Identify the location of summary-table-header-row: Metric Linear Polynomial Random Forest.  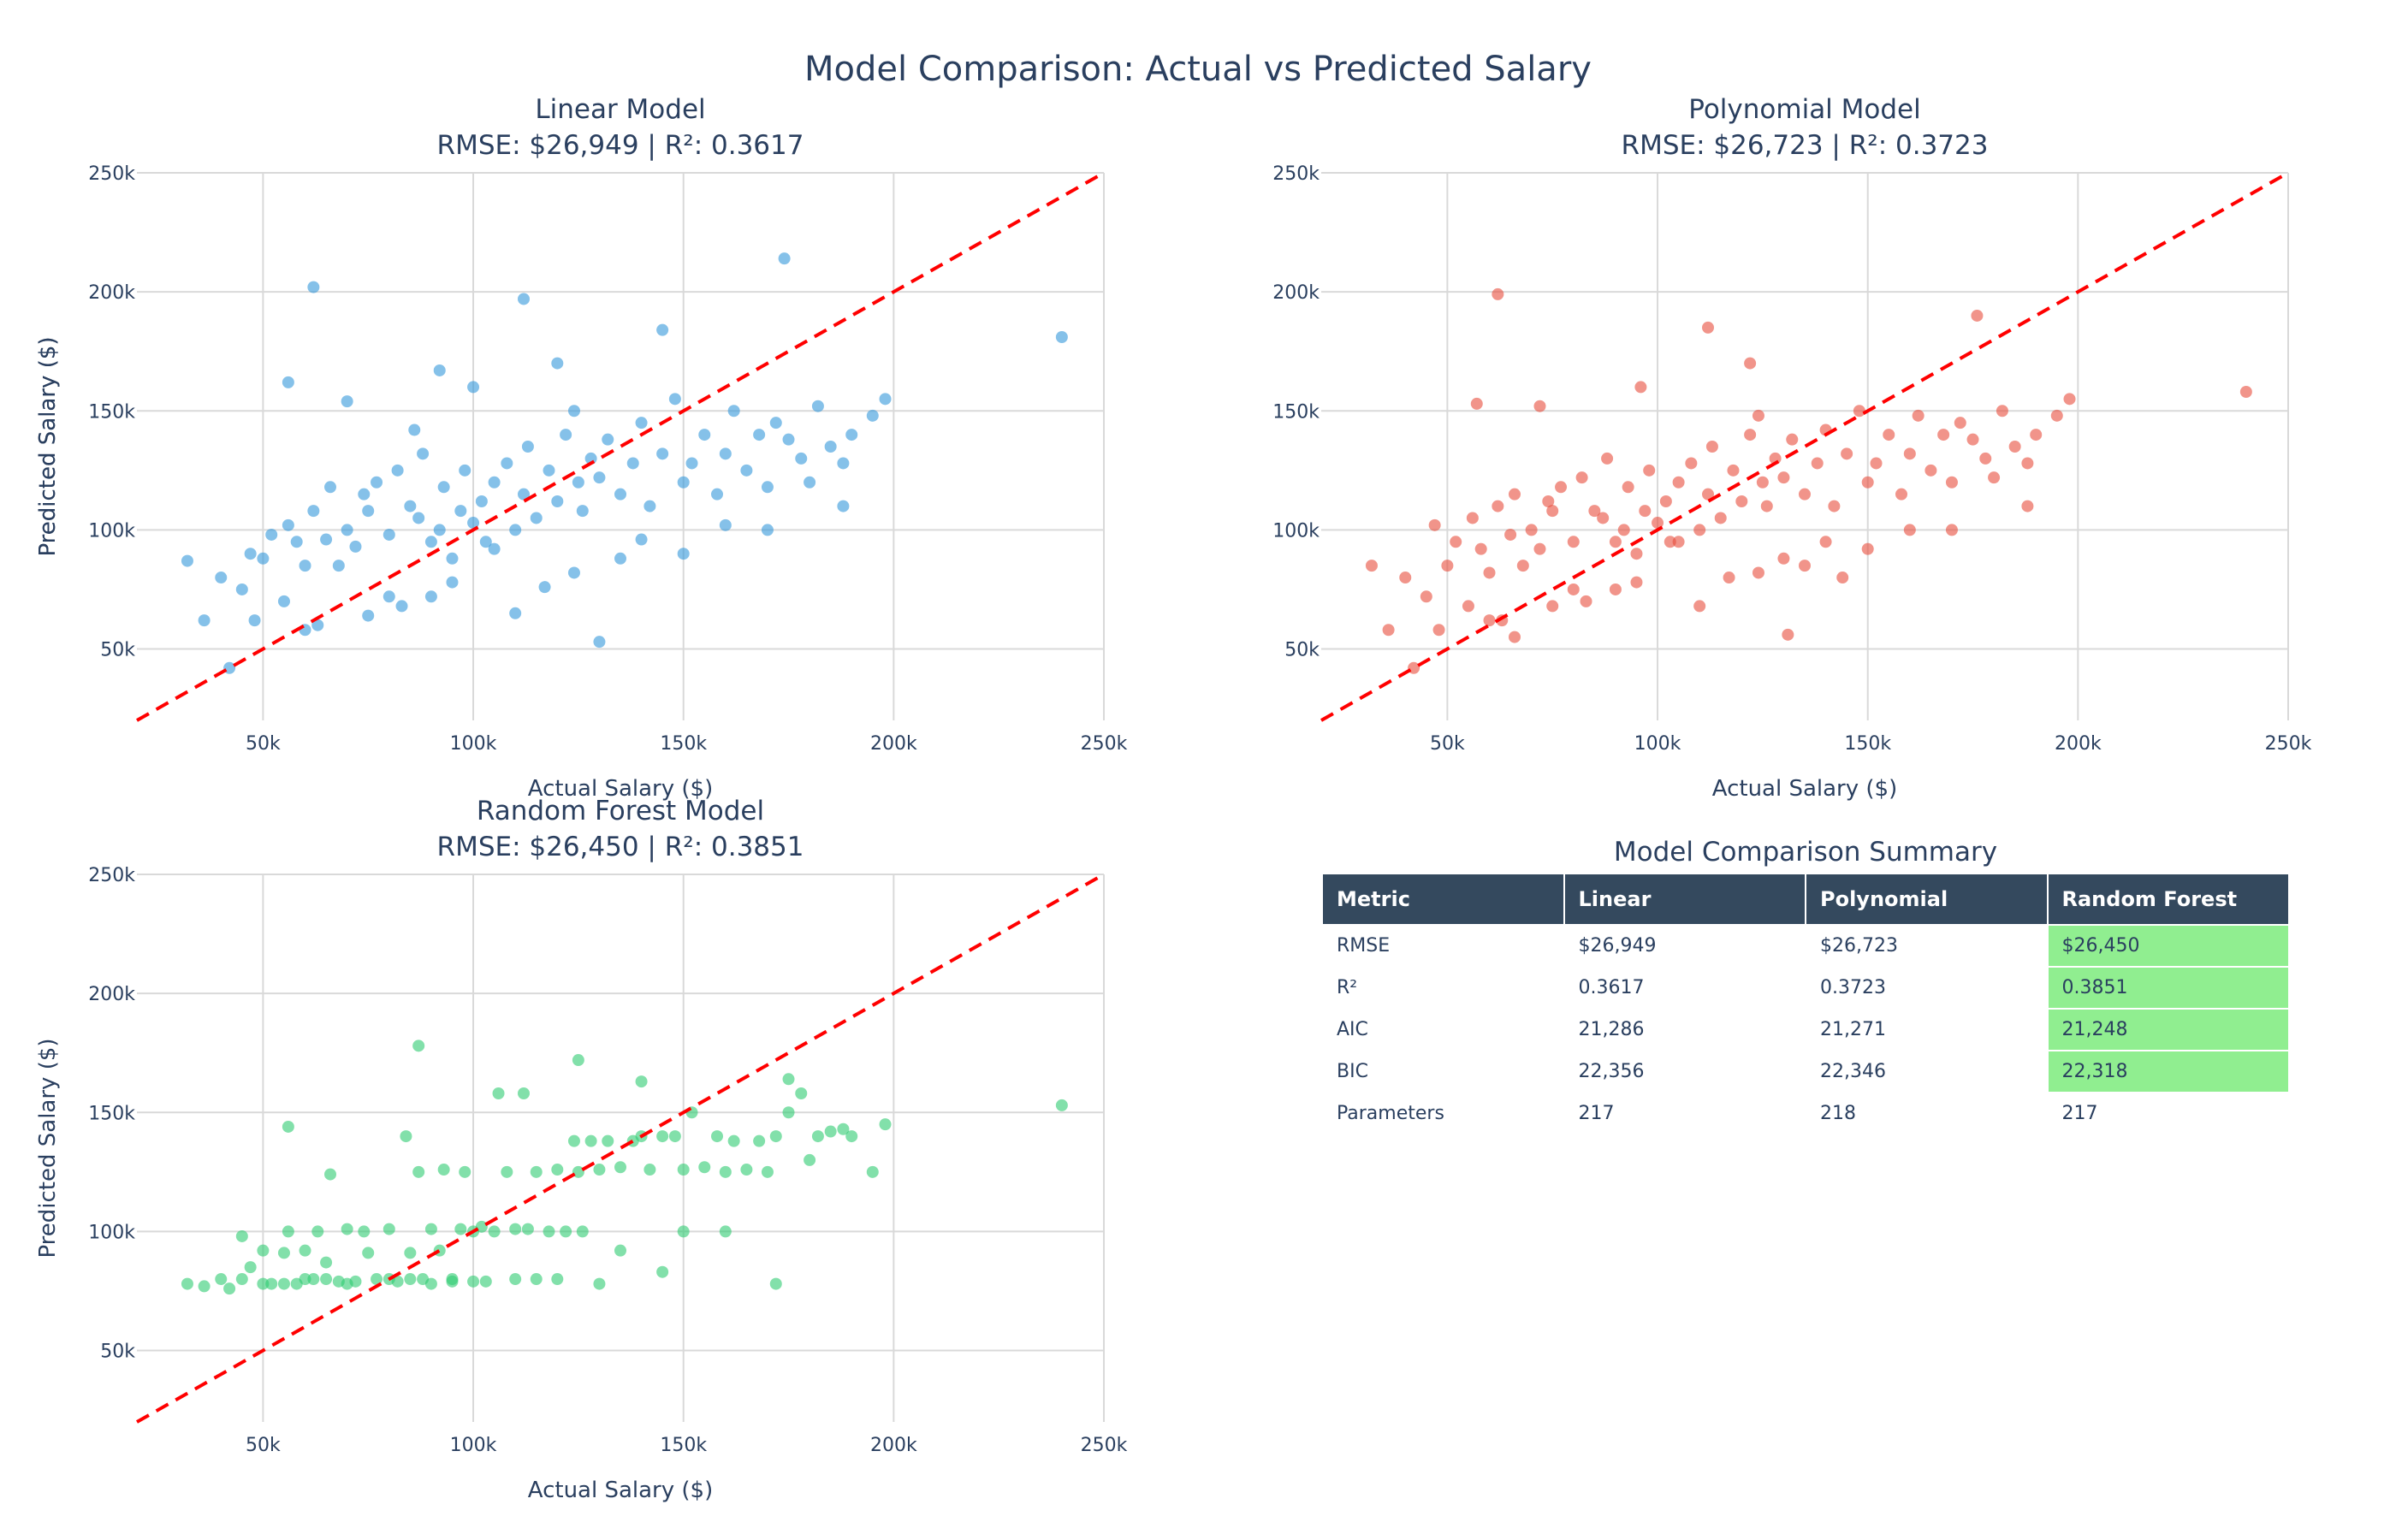
(1805, 899).